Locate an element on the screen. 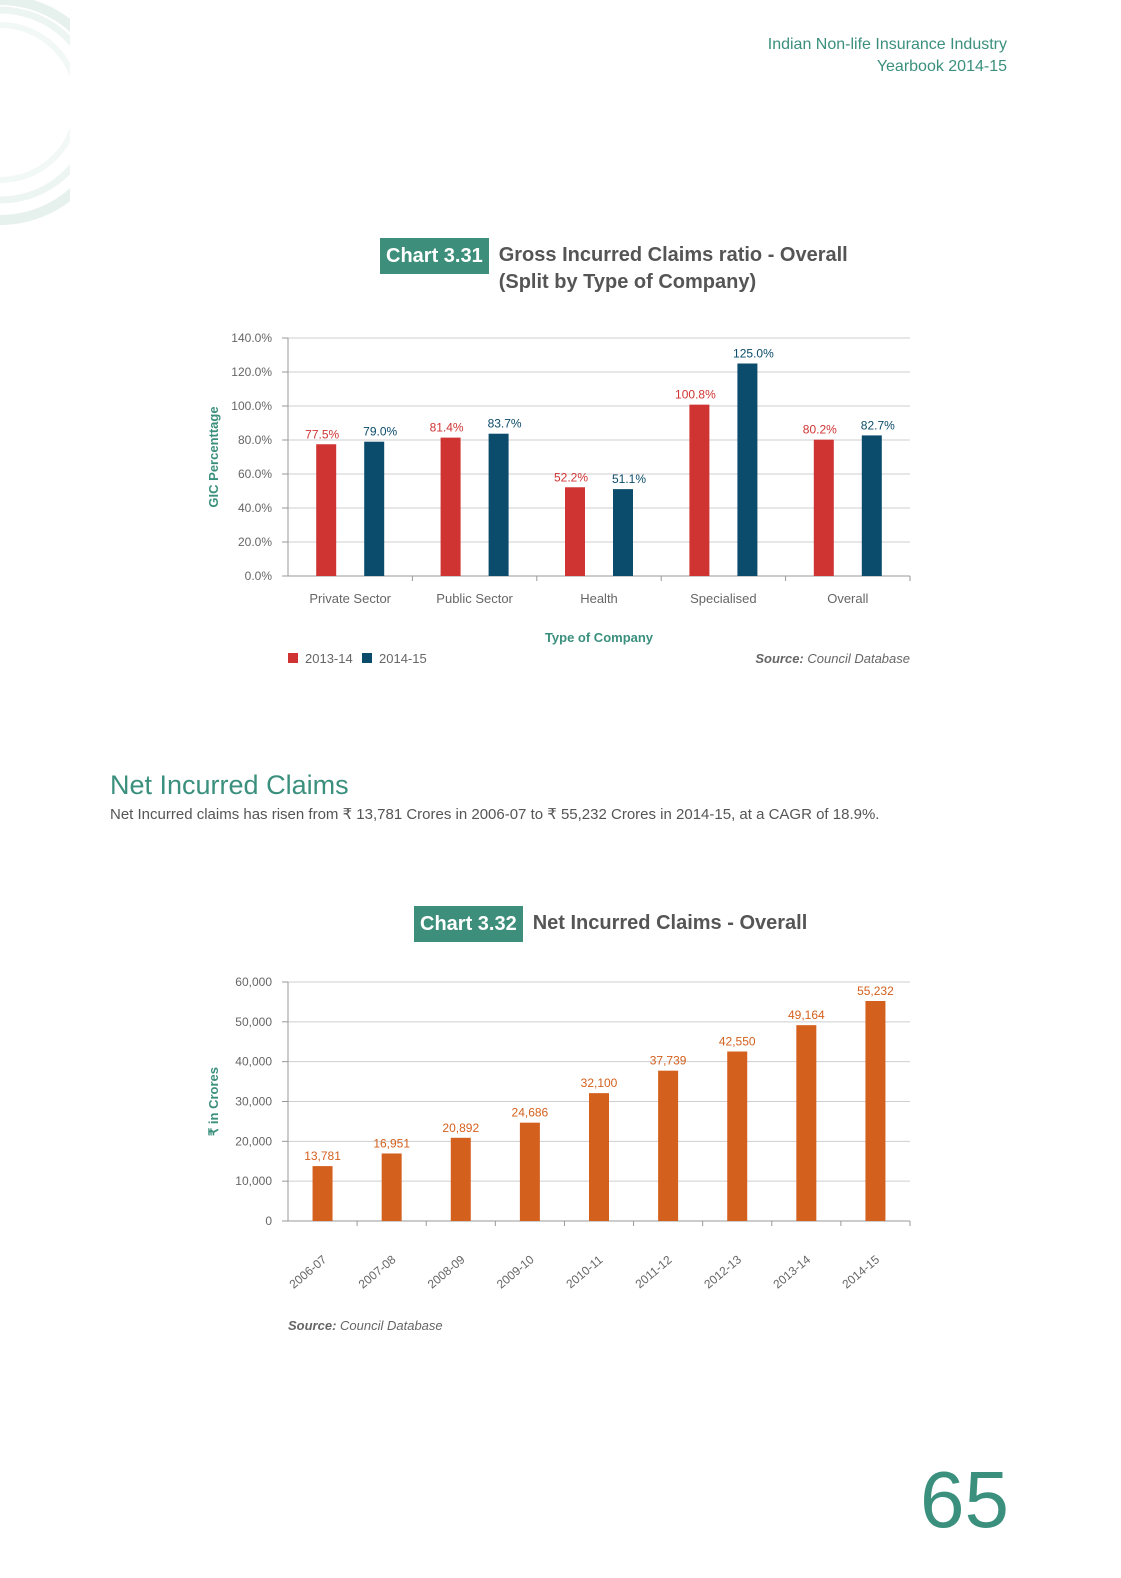 The width and height of the screenshot is (1121, 1578). data-label: 32,100 is located at coordinates (599, 1083).